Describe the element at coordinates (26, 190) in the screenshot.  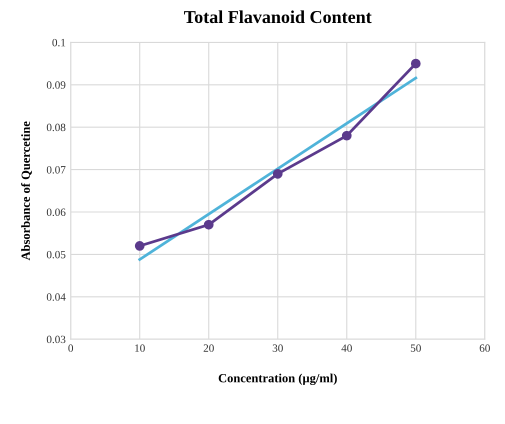
I see `y-axis-title: Absorbance of Quercetine` at that location.